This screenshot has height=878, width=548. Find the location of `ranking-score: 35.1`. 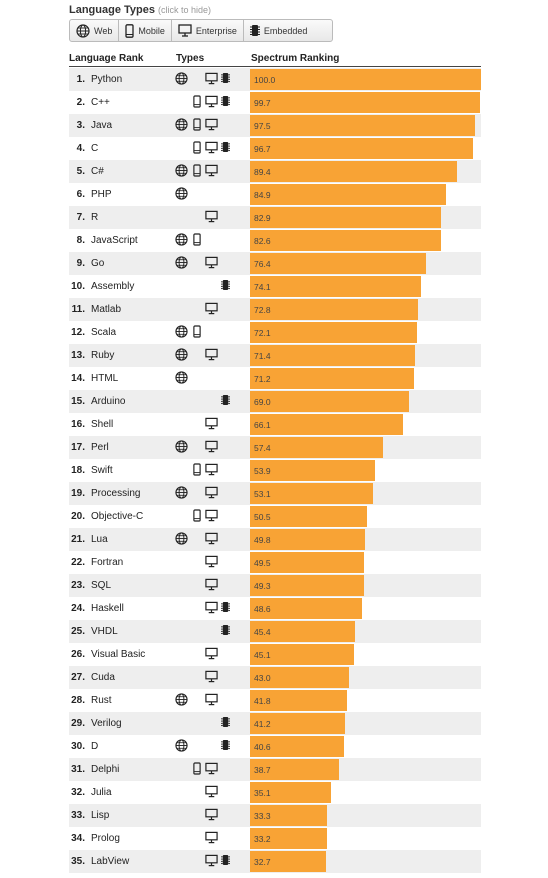

ranking-score: 35.1 is located at coordinates (262, 793).